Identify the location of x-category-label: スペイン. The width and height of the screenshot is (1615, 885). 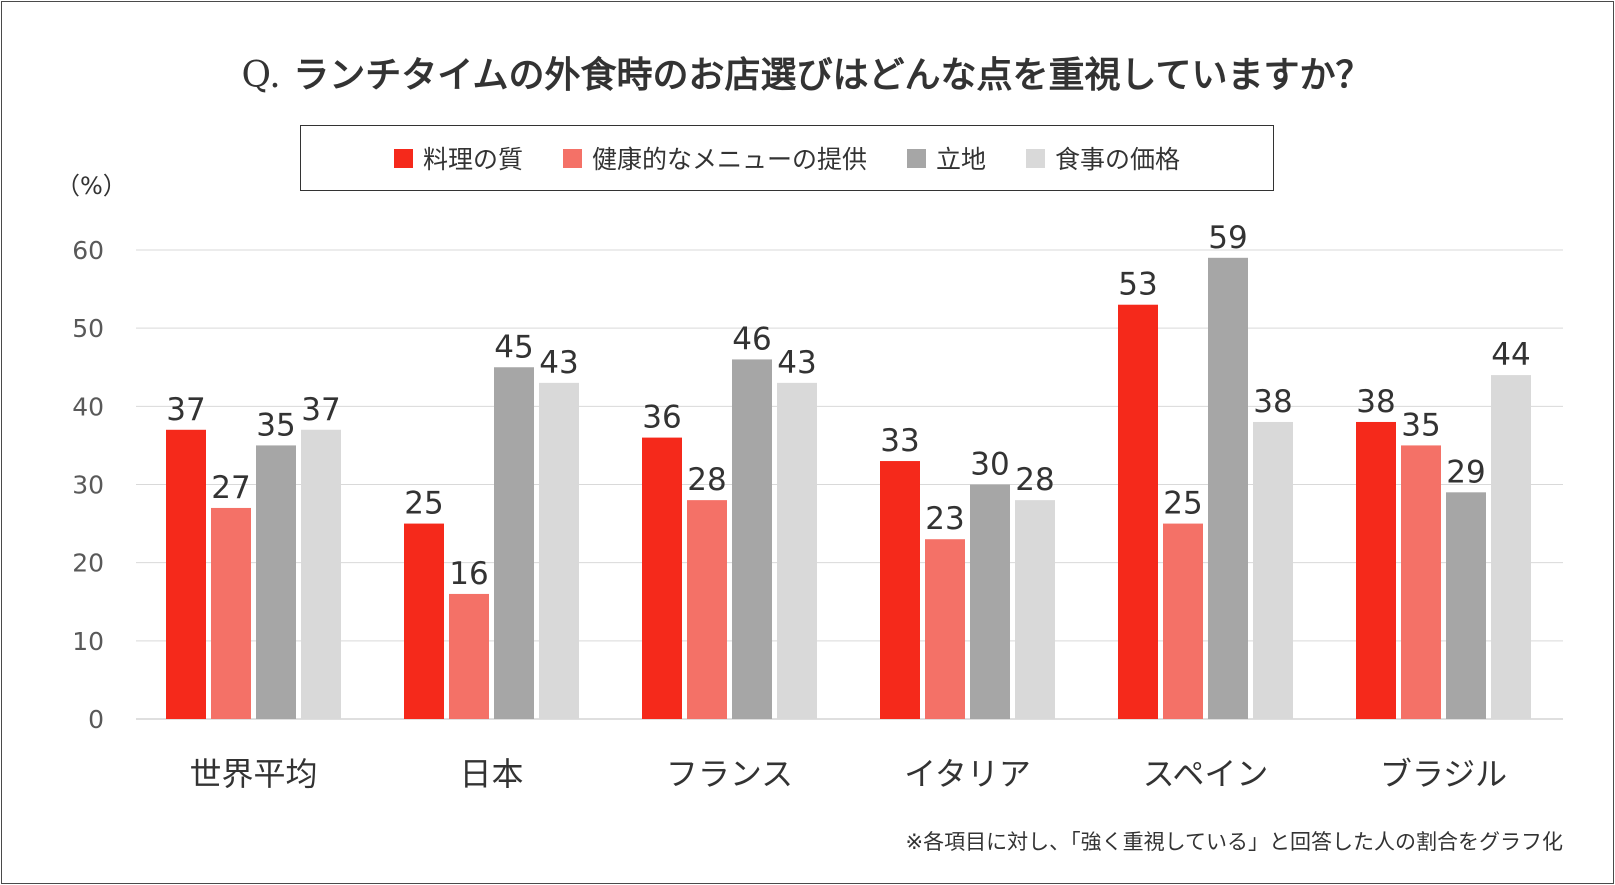
(1206, 774).